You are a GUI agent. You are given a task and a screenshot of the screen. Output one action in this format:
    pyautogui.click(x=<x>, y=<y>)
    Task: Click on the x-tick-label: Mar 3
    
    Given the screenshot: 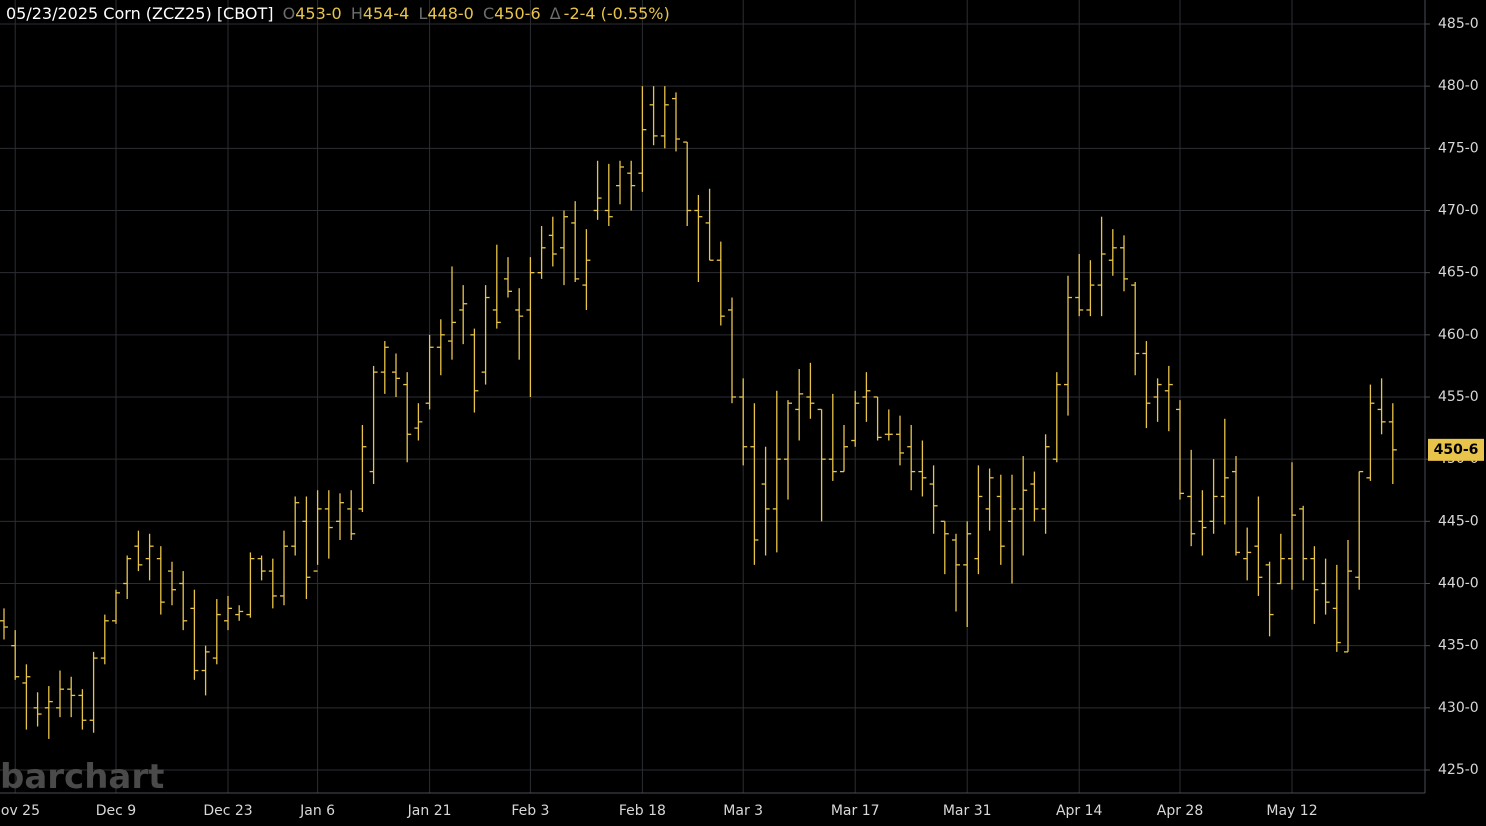 What is the action you would take?
    pyautogui.click(x=743, y=811)
    